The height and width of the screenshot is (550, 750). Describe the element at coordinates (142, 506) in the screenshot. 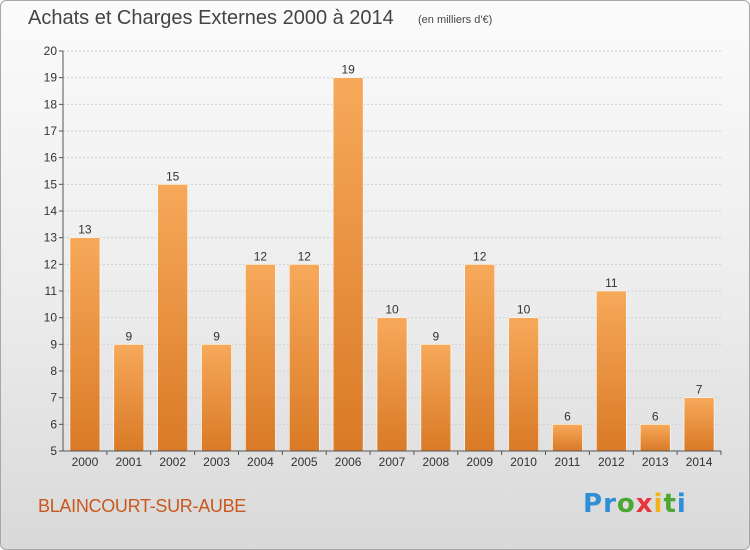

I see `place-name: BLAINCOURT-SUR-AUBE` at that location.